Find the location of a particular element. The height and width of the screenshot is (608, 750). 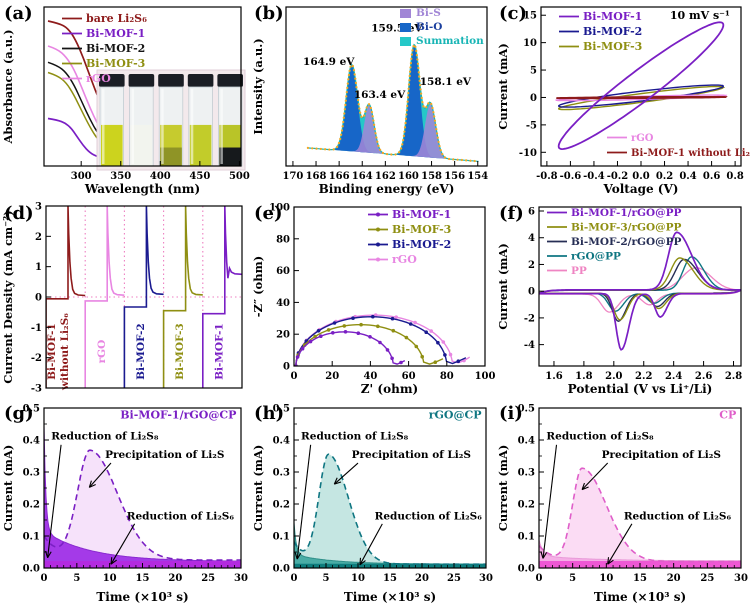

legend-label: Bi-MOF-1/rGO@PP is located at coordinates (626, 213).